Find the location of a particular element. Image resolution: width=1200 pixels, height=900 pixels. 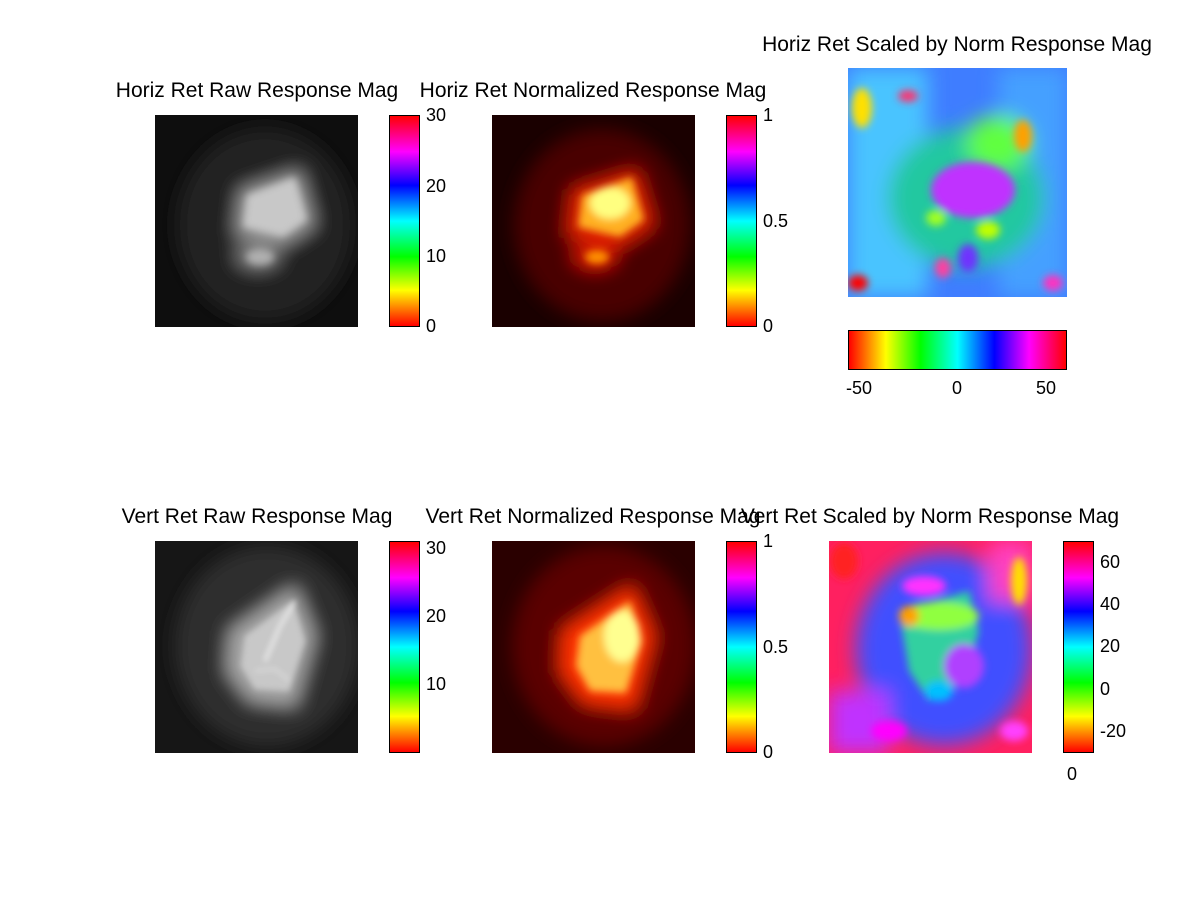

panel-3-heatmap is located at coordinates (957, 182).